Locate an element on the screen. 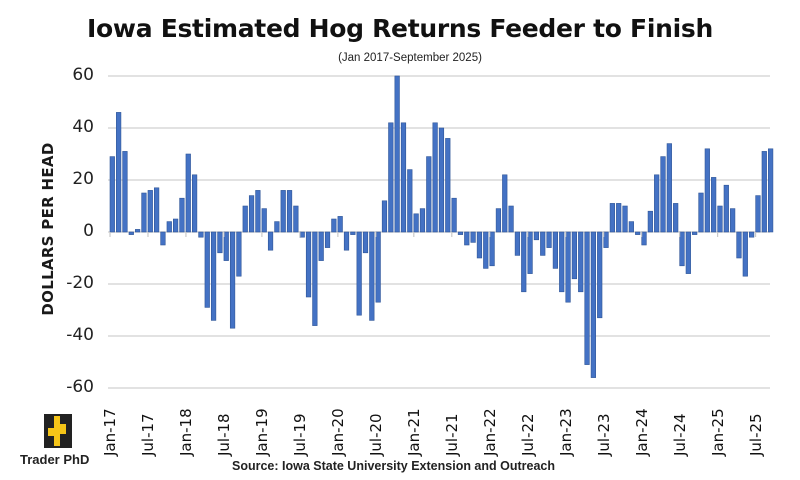 Image resolution: width=800 pixels, height=480 pixels. x-tick-label: Jan-22 is located at coordinates (489, 432).